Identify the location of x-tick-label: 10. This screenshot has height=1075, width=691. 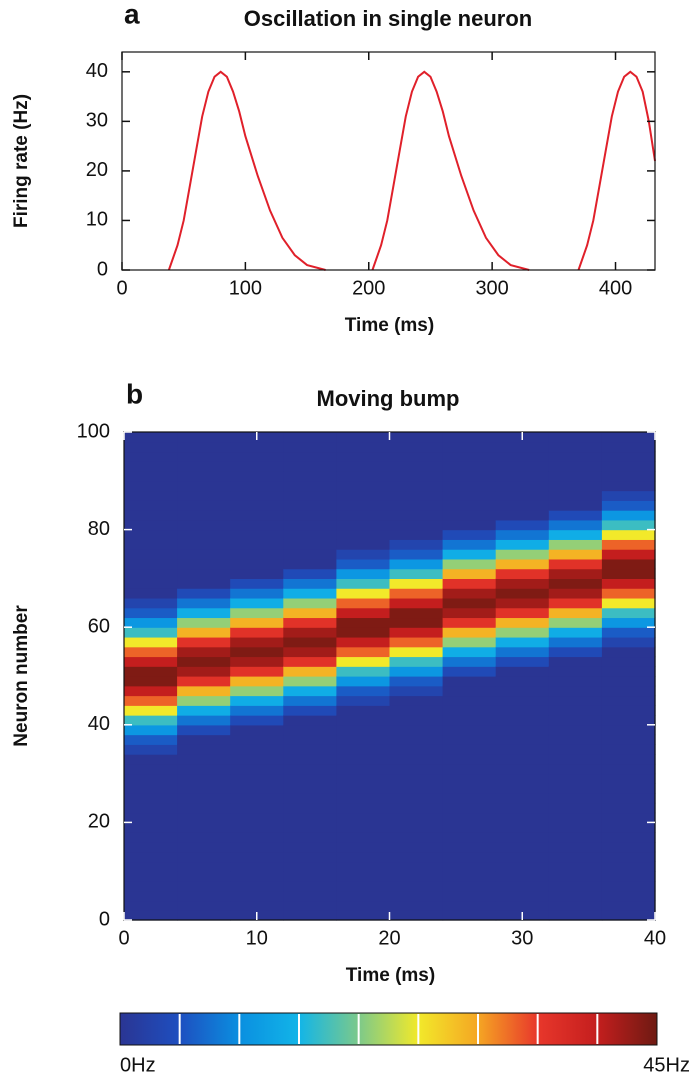
(257, 938).